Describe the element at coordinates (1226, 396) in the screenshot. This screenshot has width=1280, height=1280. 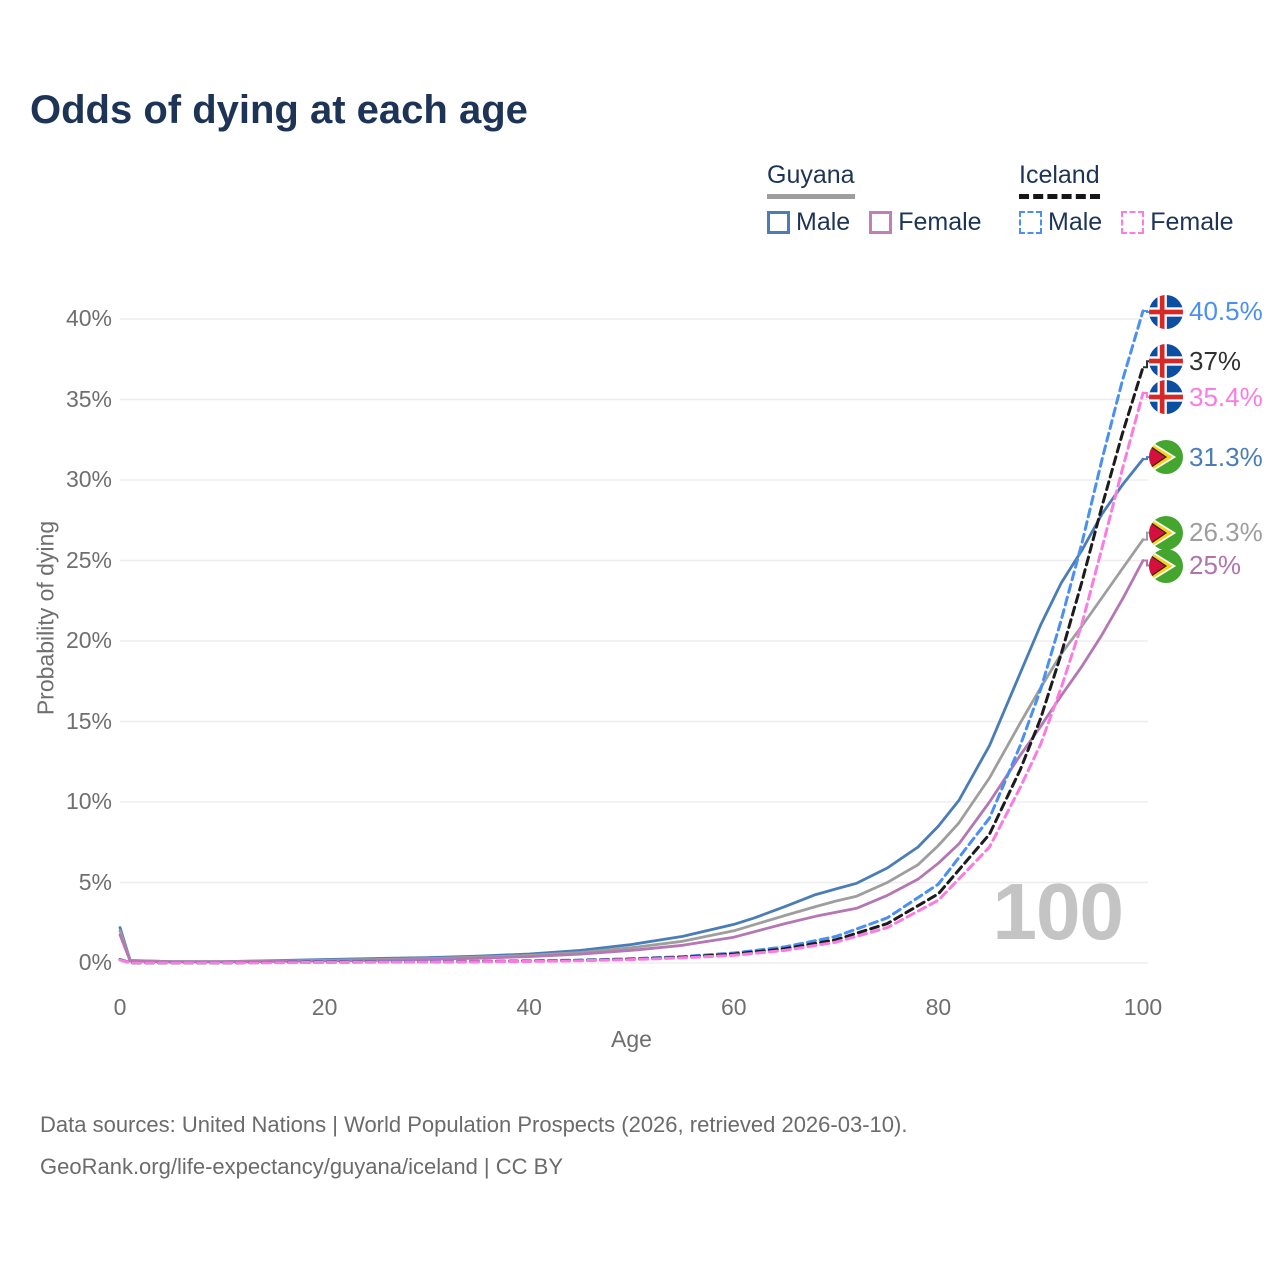
I see `end-label-value: 35.4%` at that location.